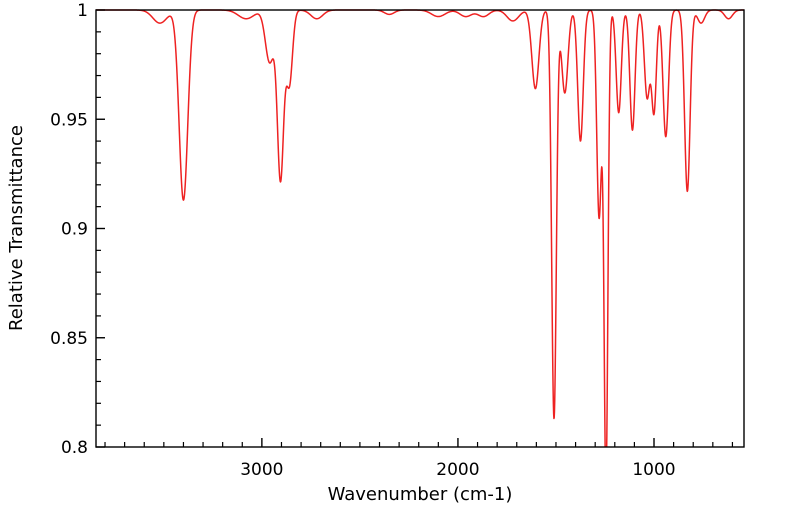 The image size is (799, 516). Describe the element at coordinates (74, 230) in the screenshot. I see `y-tick-label: 0.9` at that location.